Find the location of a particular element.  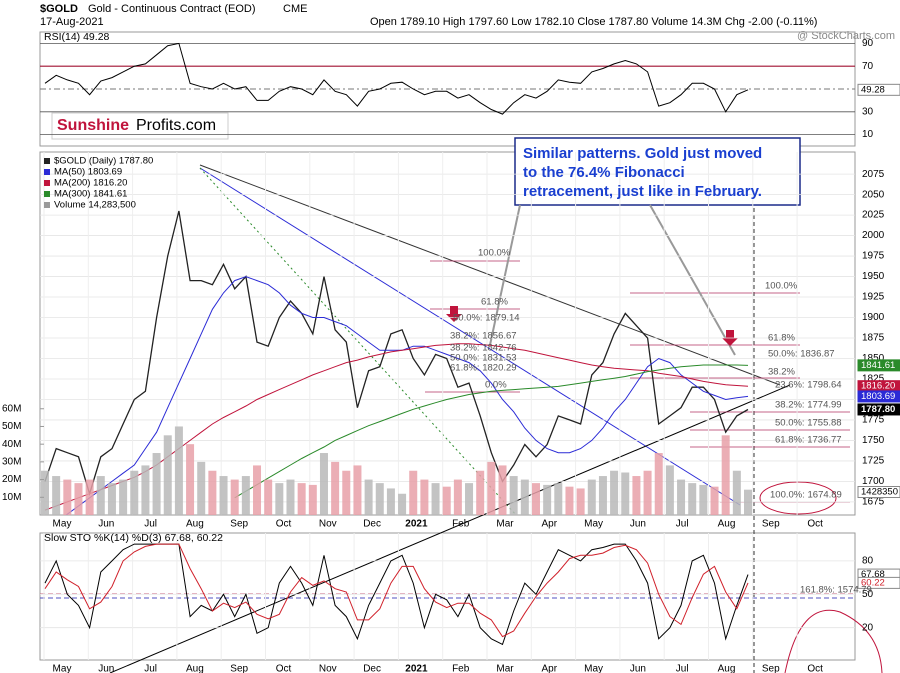

fib-label: 161.8%: 1574.79 is located at coordinates (836, 590).